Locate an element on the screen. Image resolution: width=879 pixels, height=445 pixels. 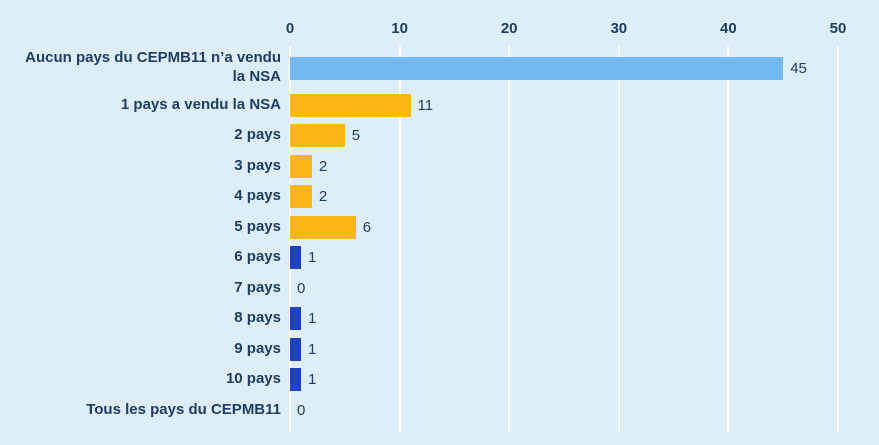
x-axis-tick-label: 10 is located at coordinates (399, 28).